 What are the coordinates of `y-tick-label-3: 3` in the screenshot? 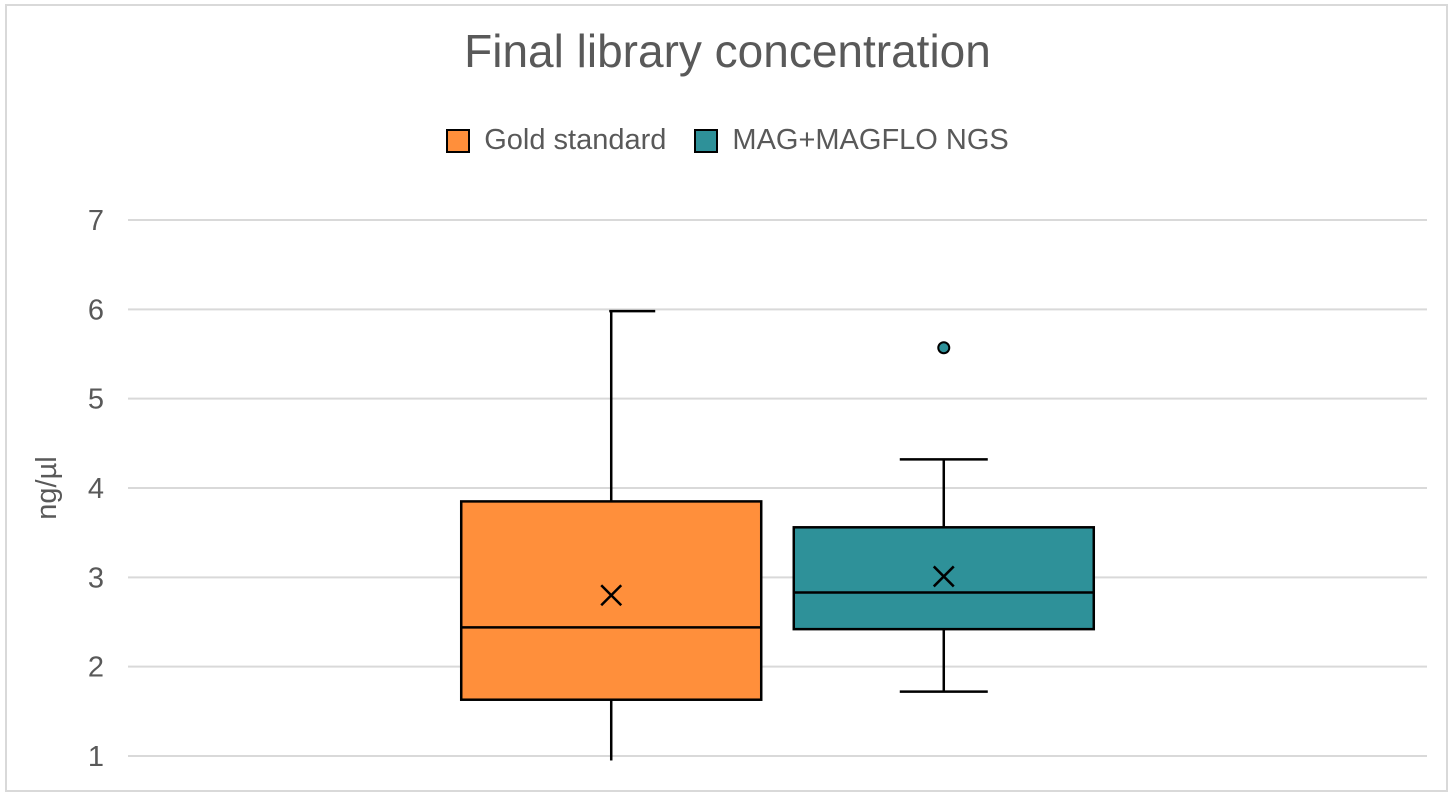 It's located at (96, 578).